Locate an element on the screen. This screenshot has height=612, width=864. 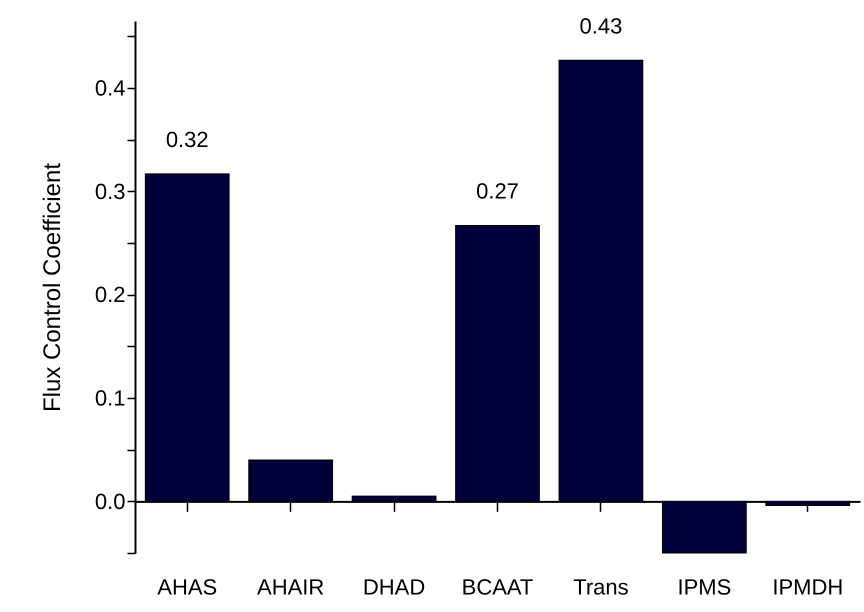
y-tick-label: 0.3 is located at coordinates (110, 191).